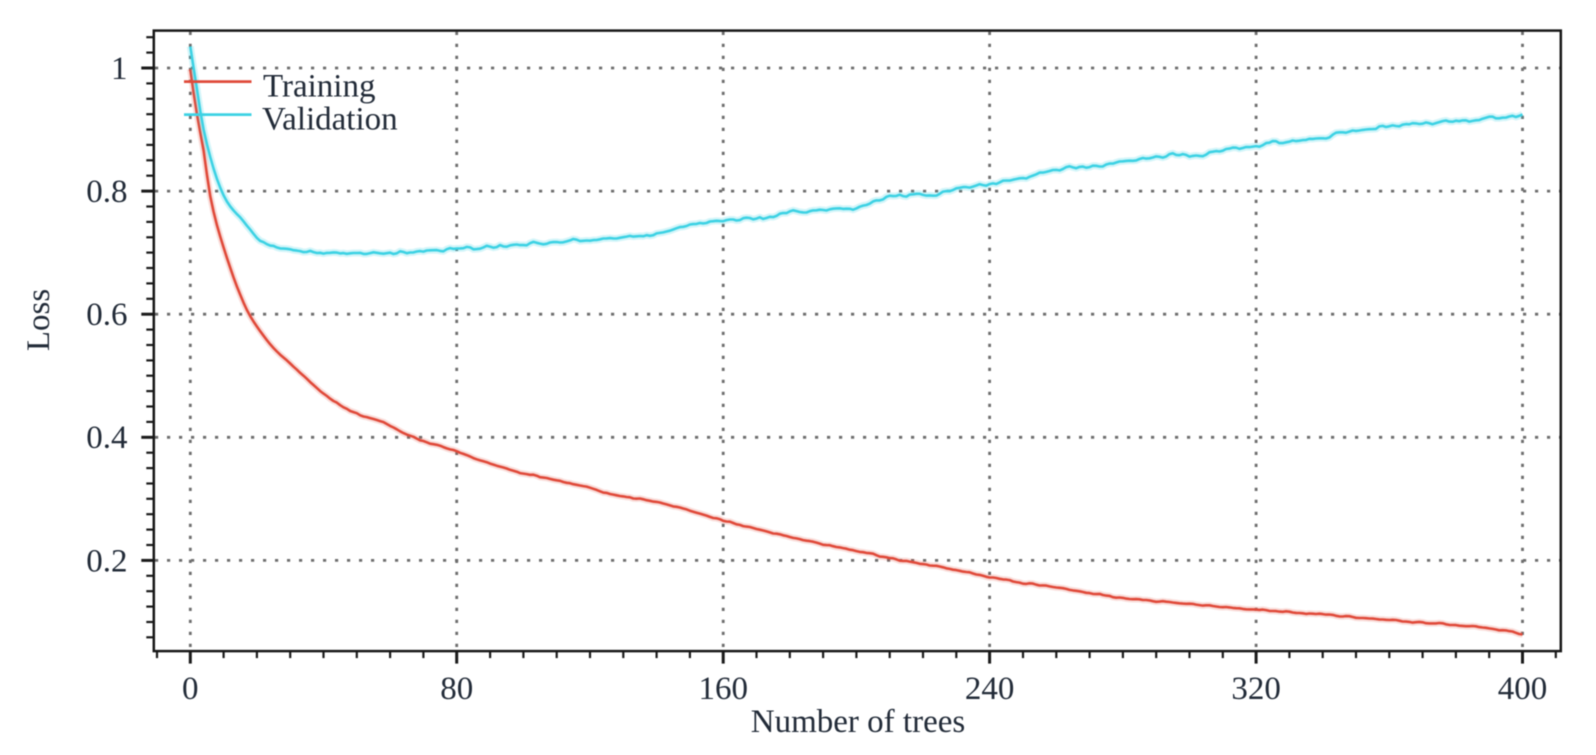 This screenshot has height=755, width=1596. What do you see at coordinates (456, 689) in the screenshot?
I see `svg-text: 80` at bounding box center [456, 689].